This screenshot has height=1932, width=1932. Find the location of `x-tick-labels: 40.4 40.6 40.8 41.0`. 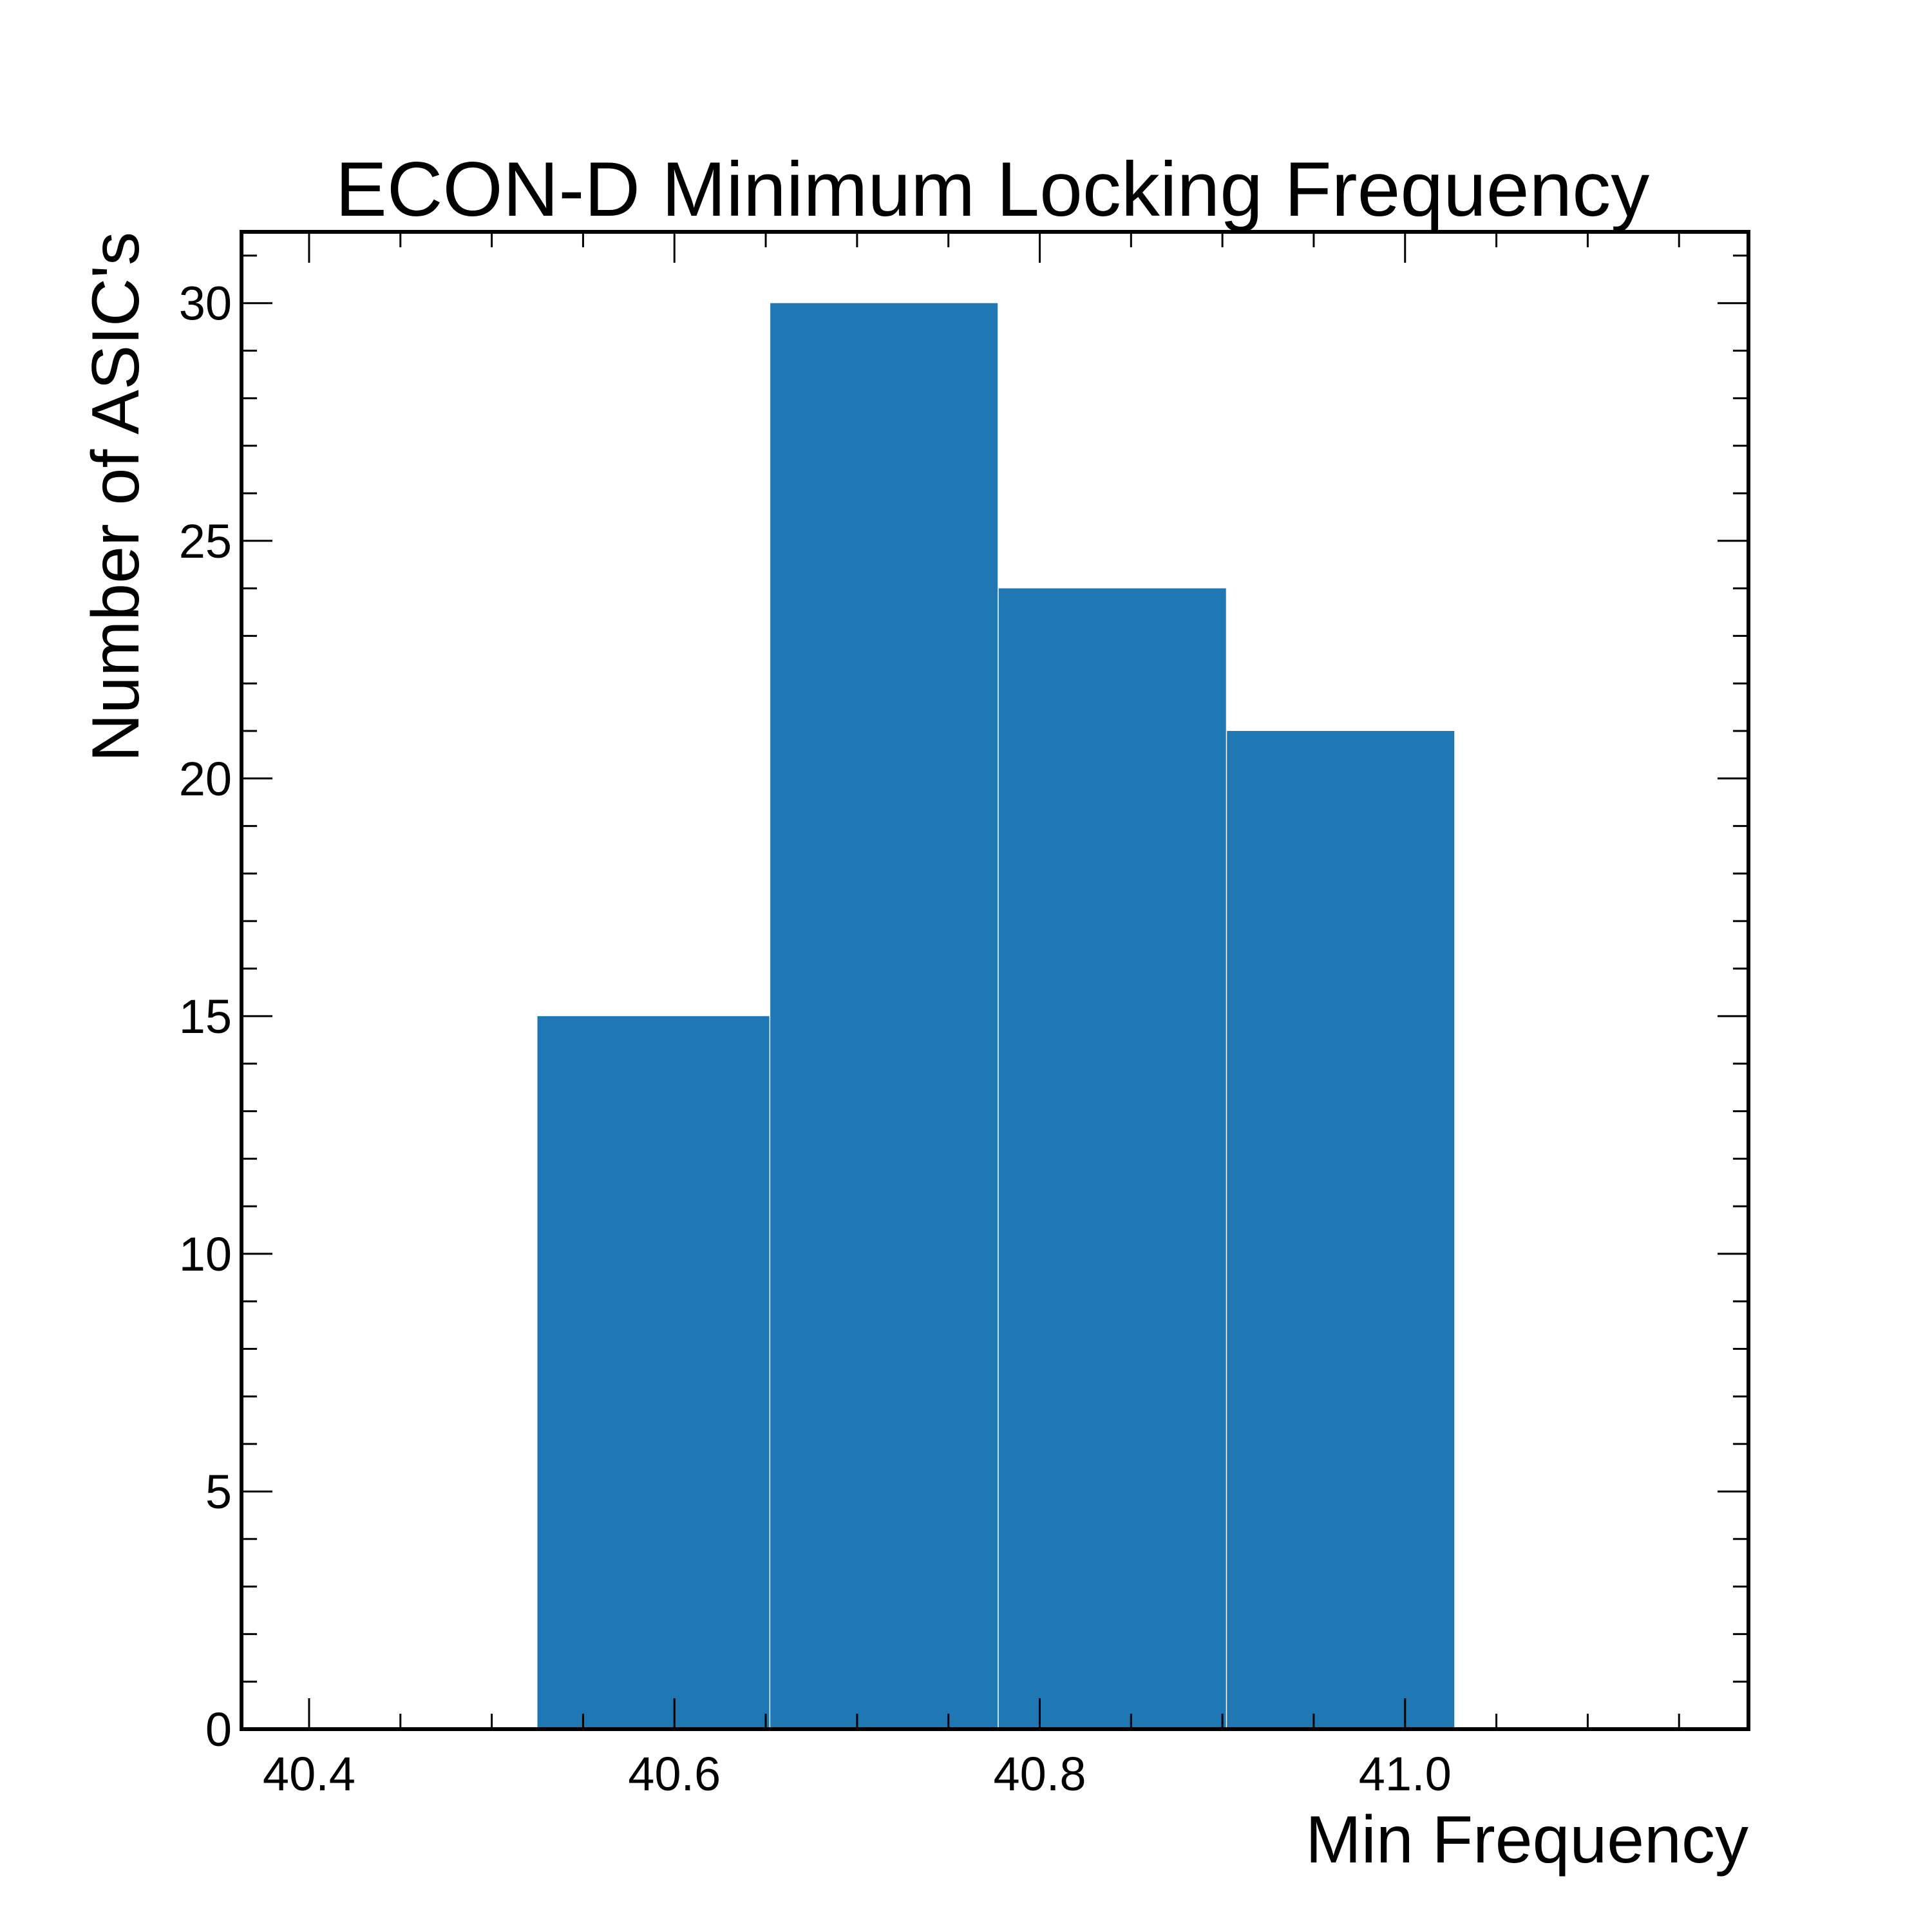

x-tick-labels: 40.4 40.6 40.8 41.0 is located at coordinates (857, 1774).